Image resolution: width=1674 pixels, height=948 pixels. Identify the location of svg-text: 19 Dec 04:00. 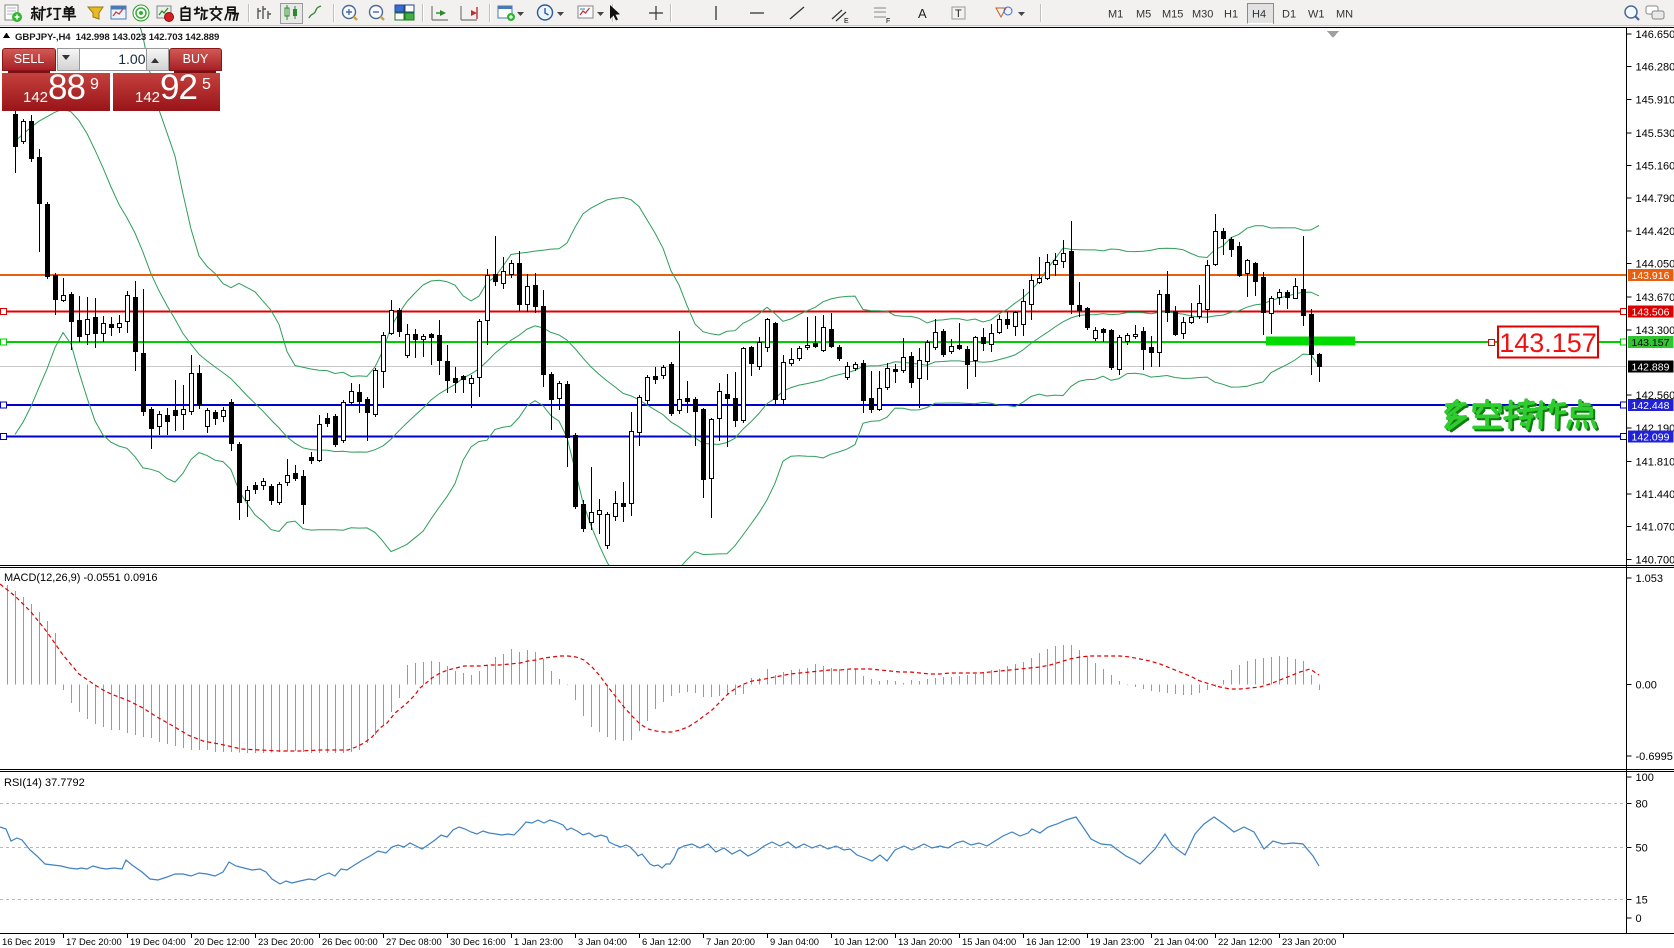
(158, 941).